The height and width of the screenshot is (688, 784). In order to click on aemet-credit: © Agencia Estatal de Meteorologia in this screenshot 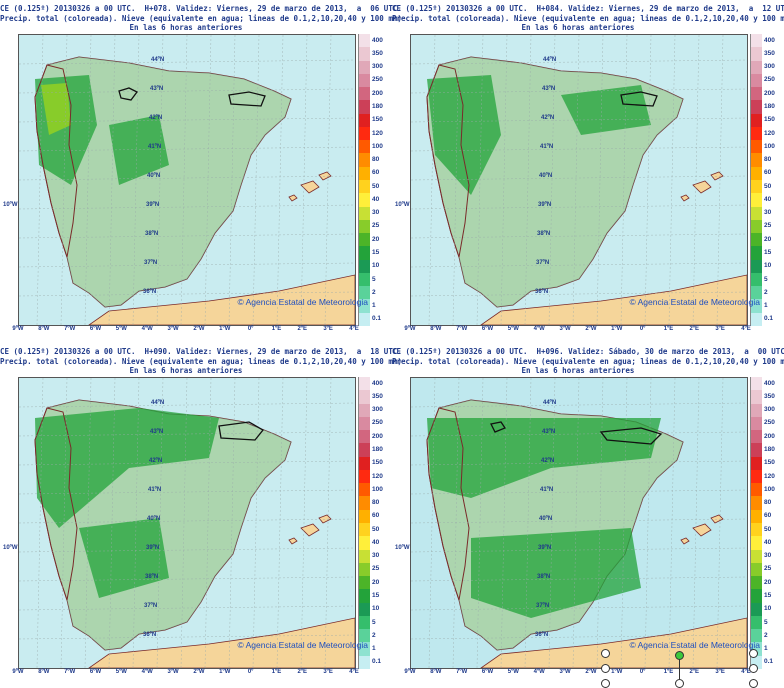, I will do `click(694, 645)`.